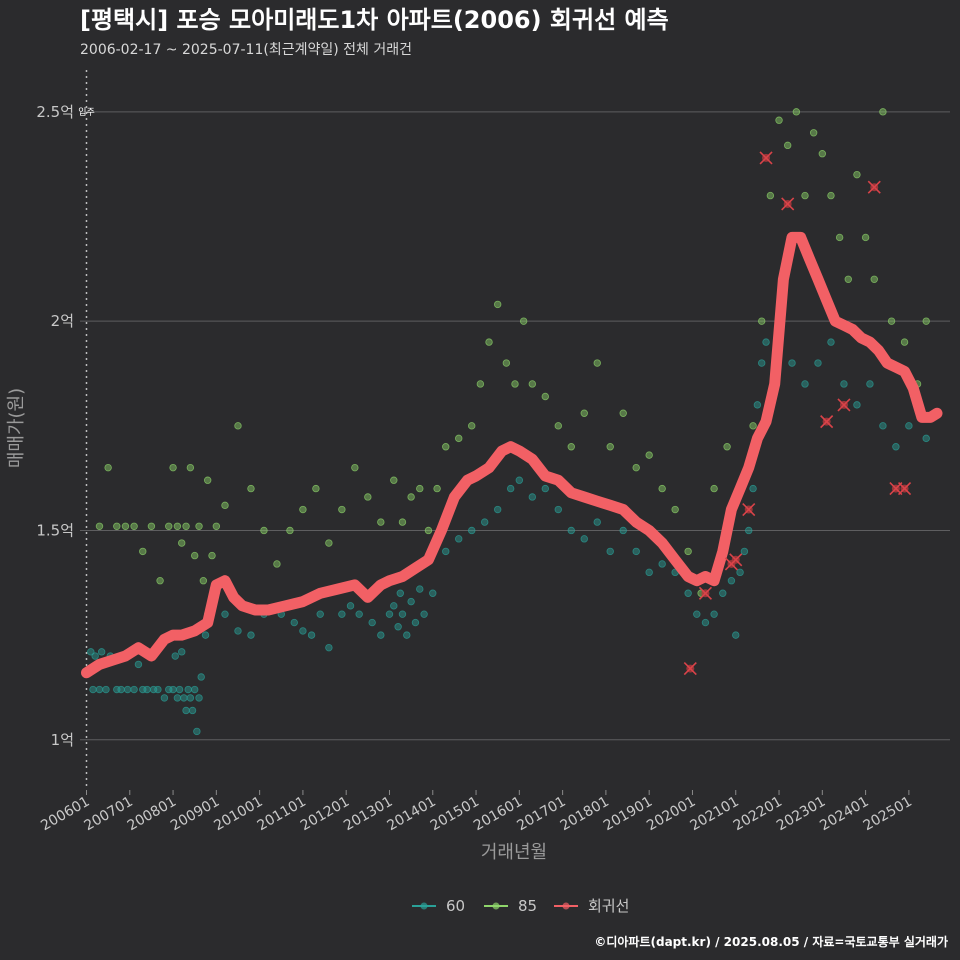 This screenshot has width=960, height=960. I want to click on y-axis-ticks: 1억 1.5억 2억 2.5억, so click(55, 426).